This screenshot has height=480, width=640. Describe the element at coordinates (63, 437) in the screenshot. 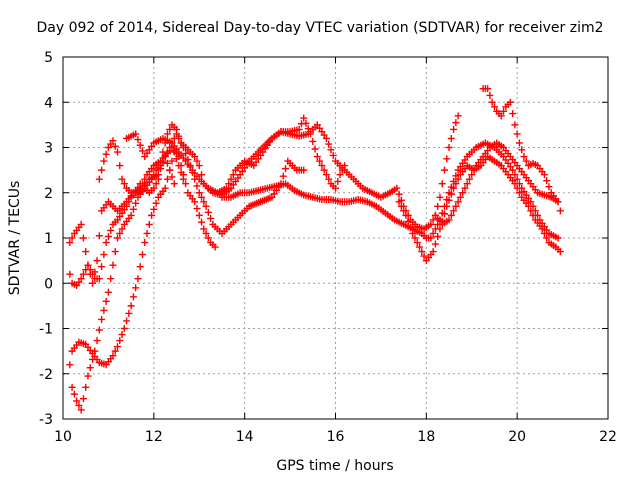

I see `x-tick-label: 10` at that location.